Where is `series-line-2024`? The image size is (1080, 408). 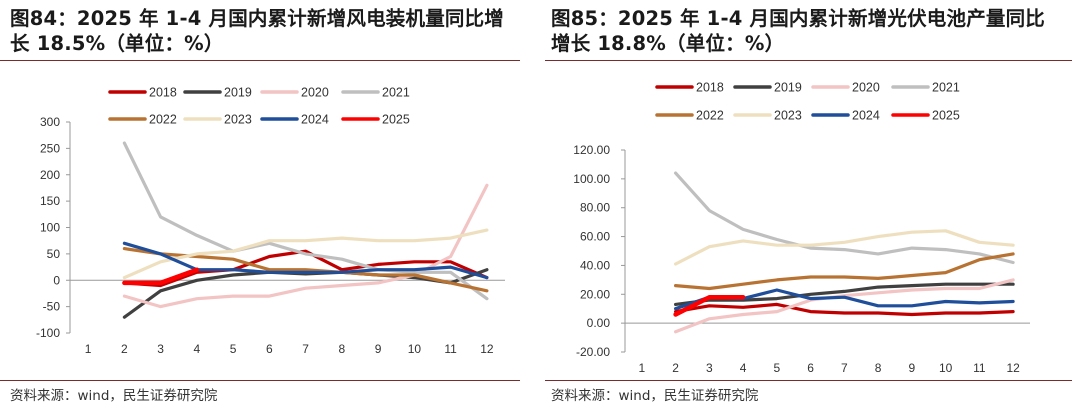 series-line-2024 is located at coordinates (305, 260).